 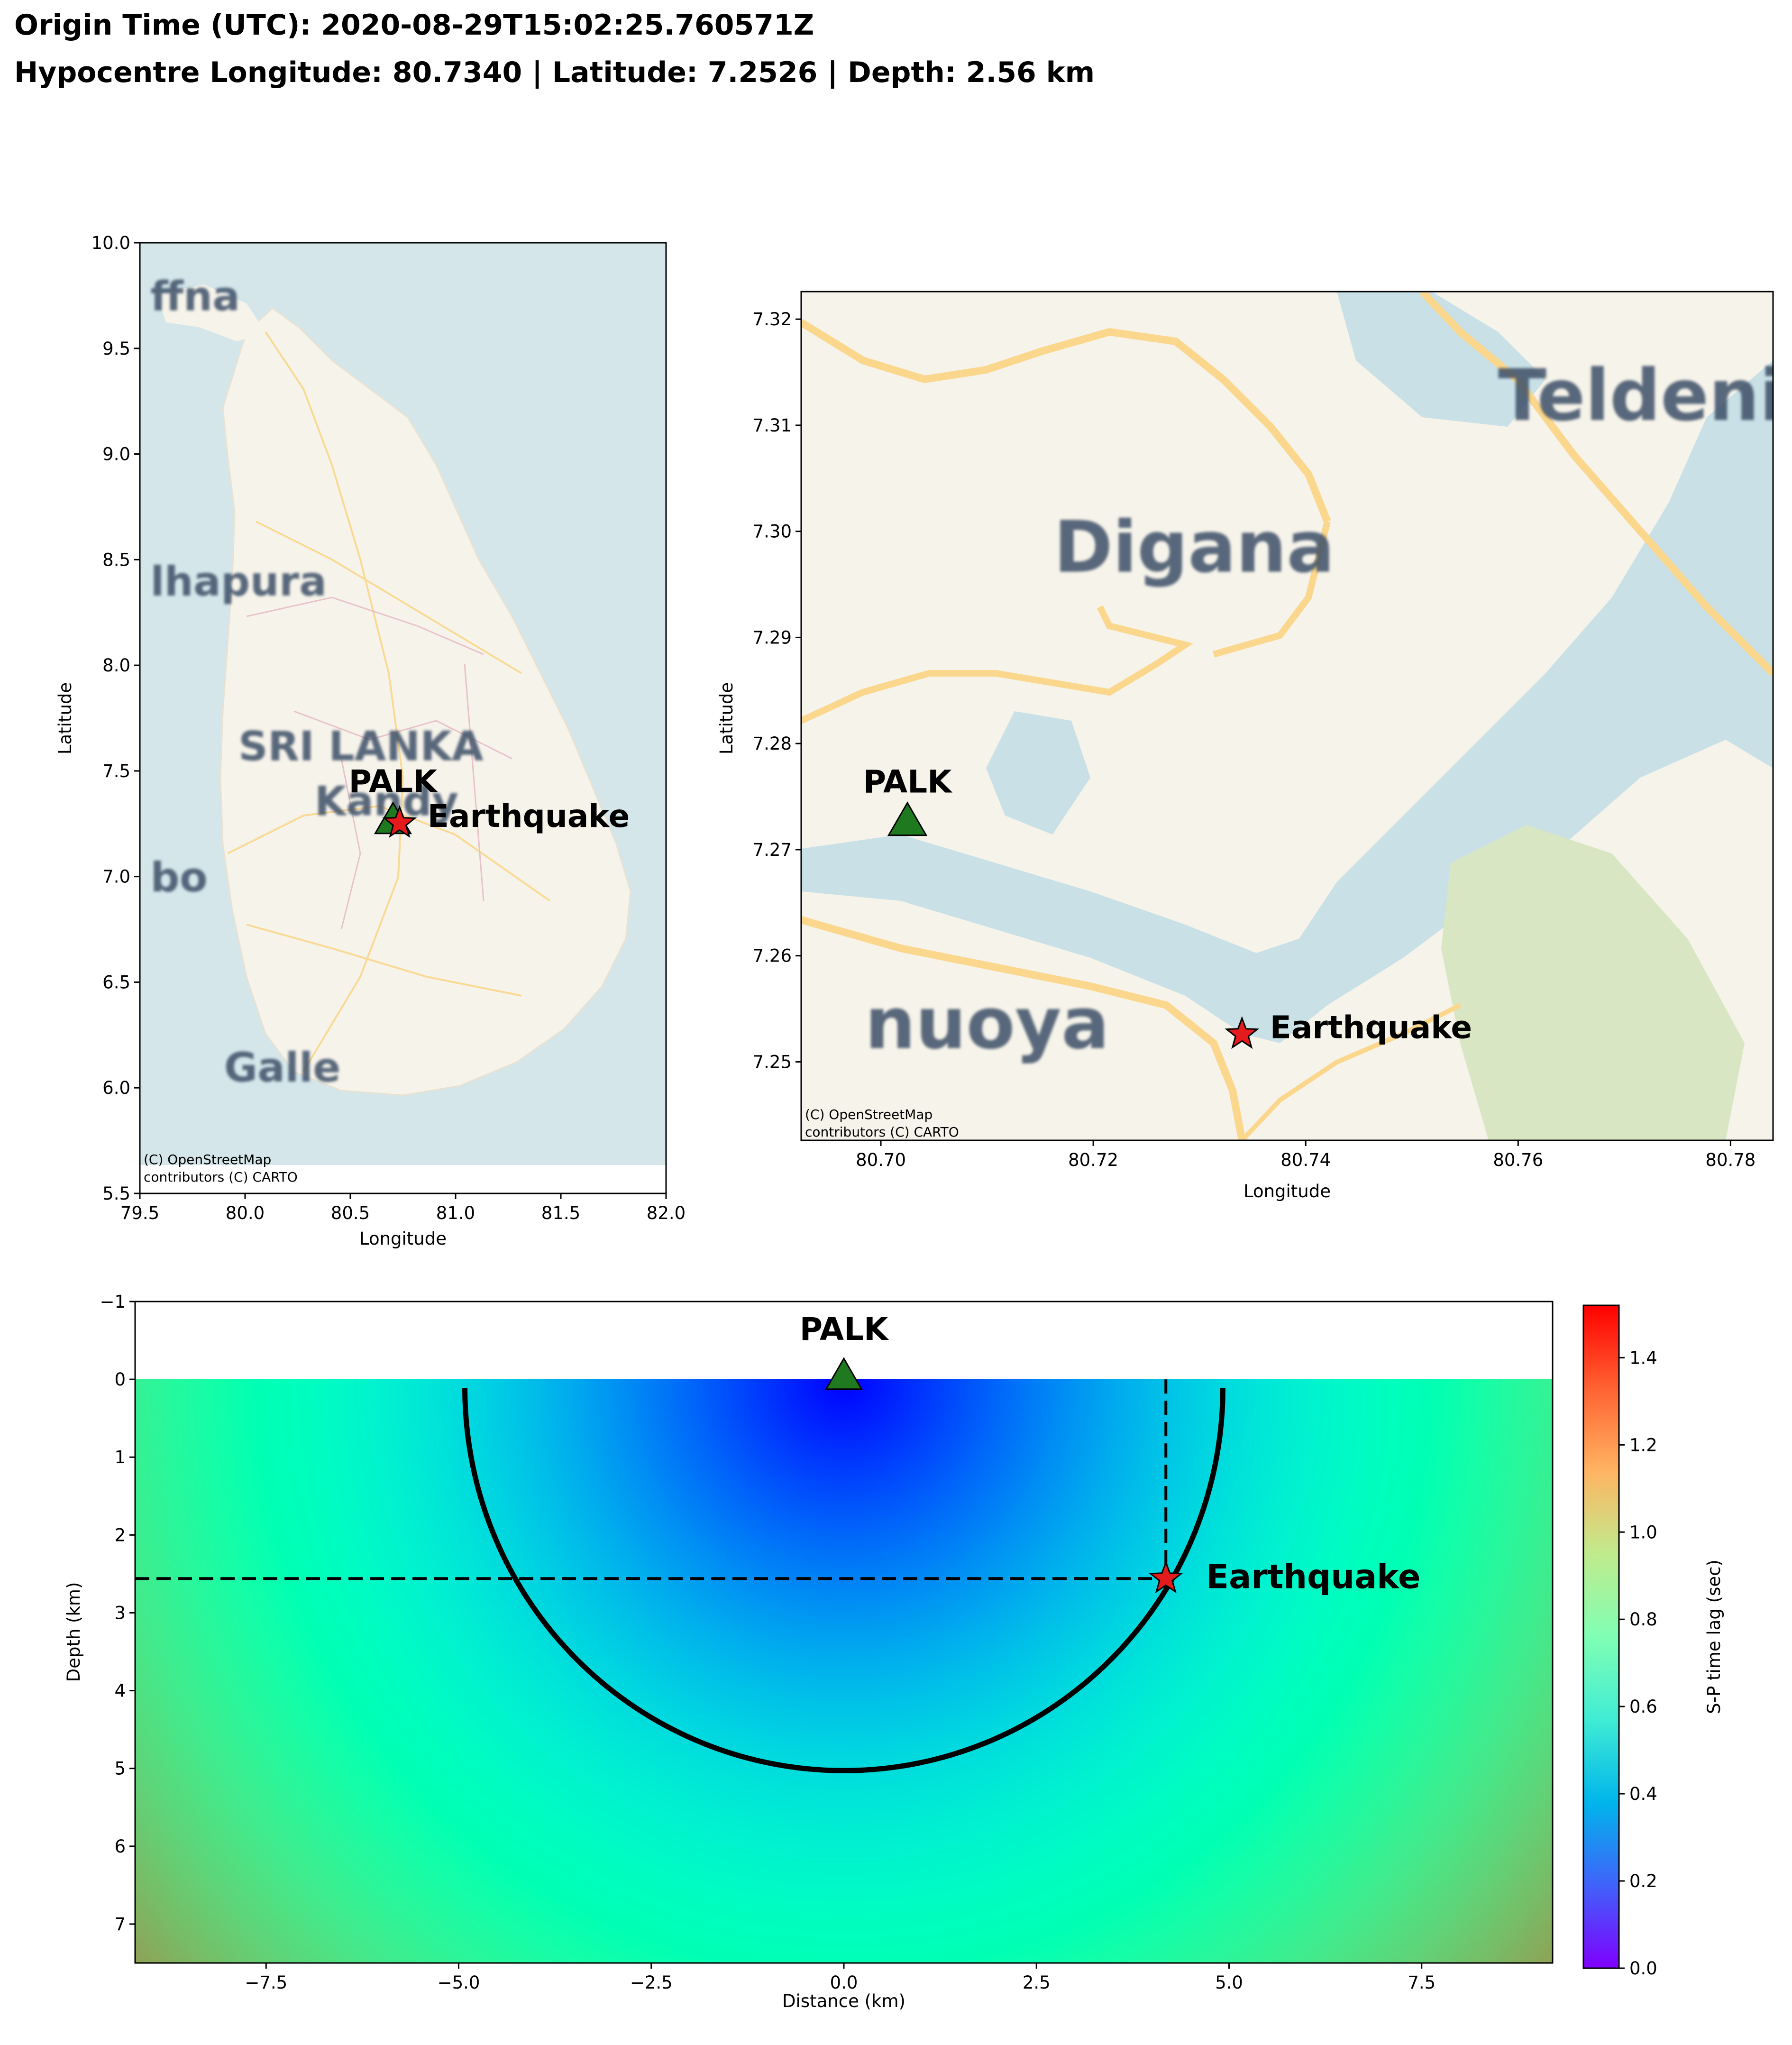 I want to click on y-tick-label: 3, so click(x=120, y=1613).